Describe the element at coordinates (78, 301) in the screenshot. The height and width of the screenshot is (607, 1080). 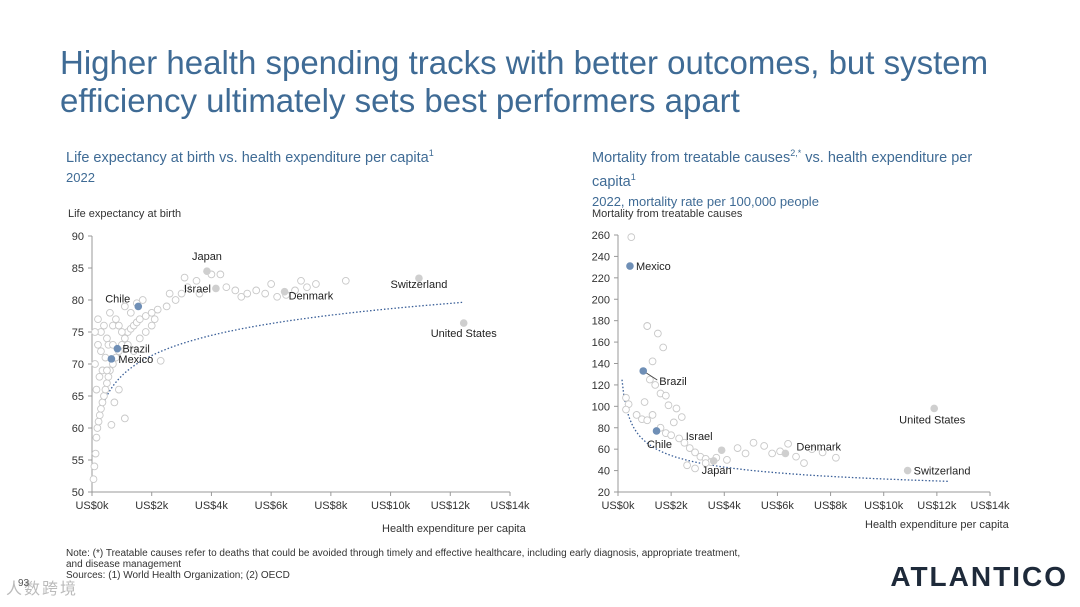
I see `left-y-tick-label: 80` at that location.